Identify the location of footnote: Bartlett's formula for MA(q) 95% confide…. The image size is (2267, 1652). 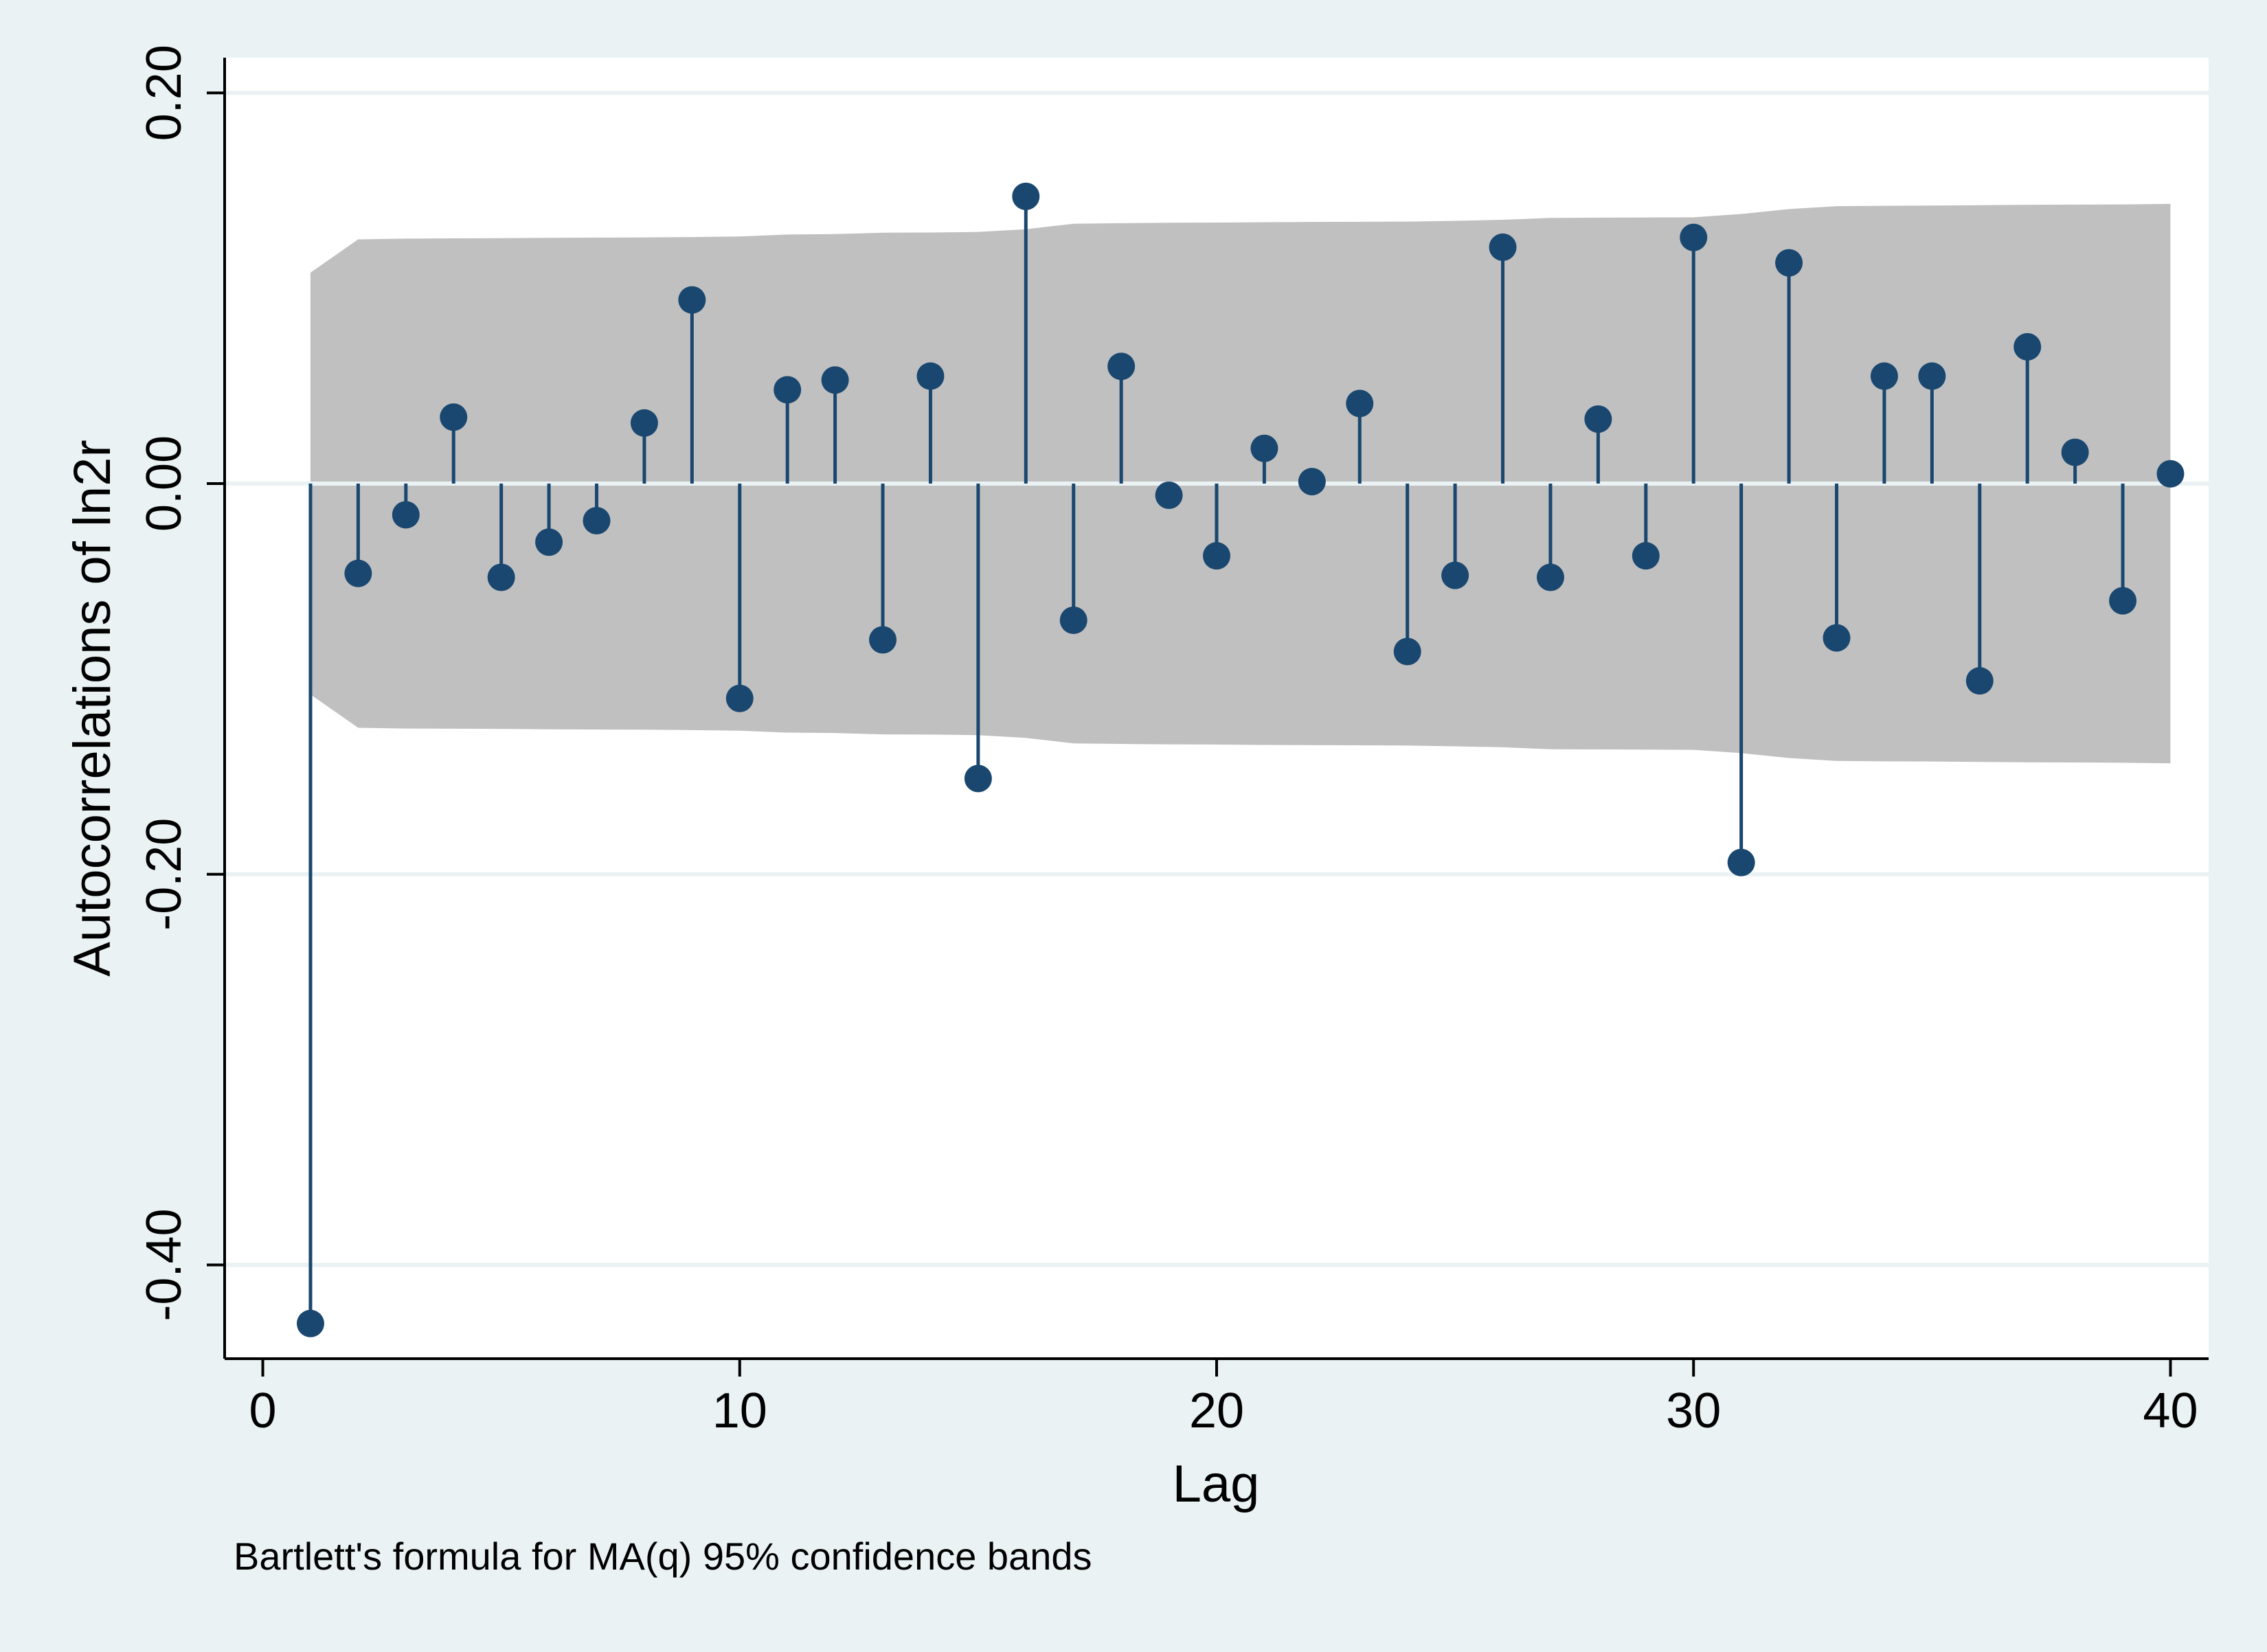
(663, 1556).